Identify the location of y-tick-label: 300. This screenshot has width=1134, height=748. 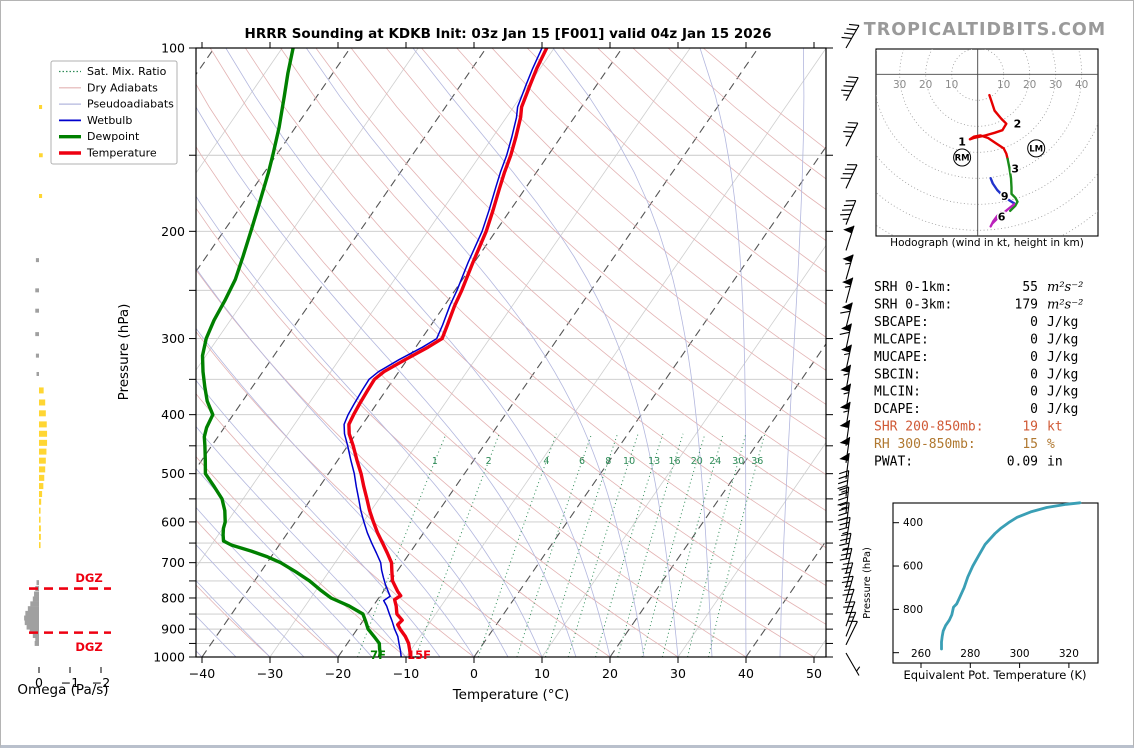
(173, 338).